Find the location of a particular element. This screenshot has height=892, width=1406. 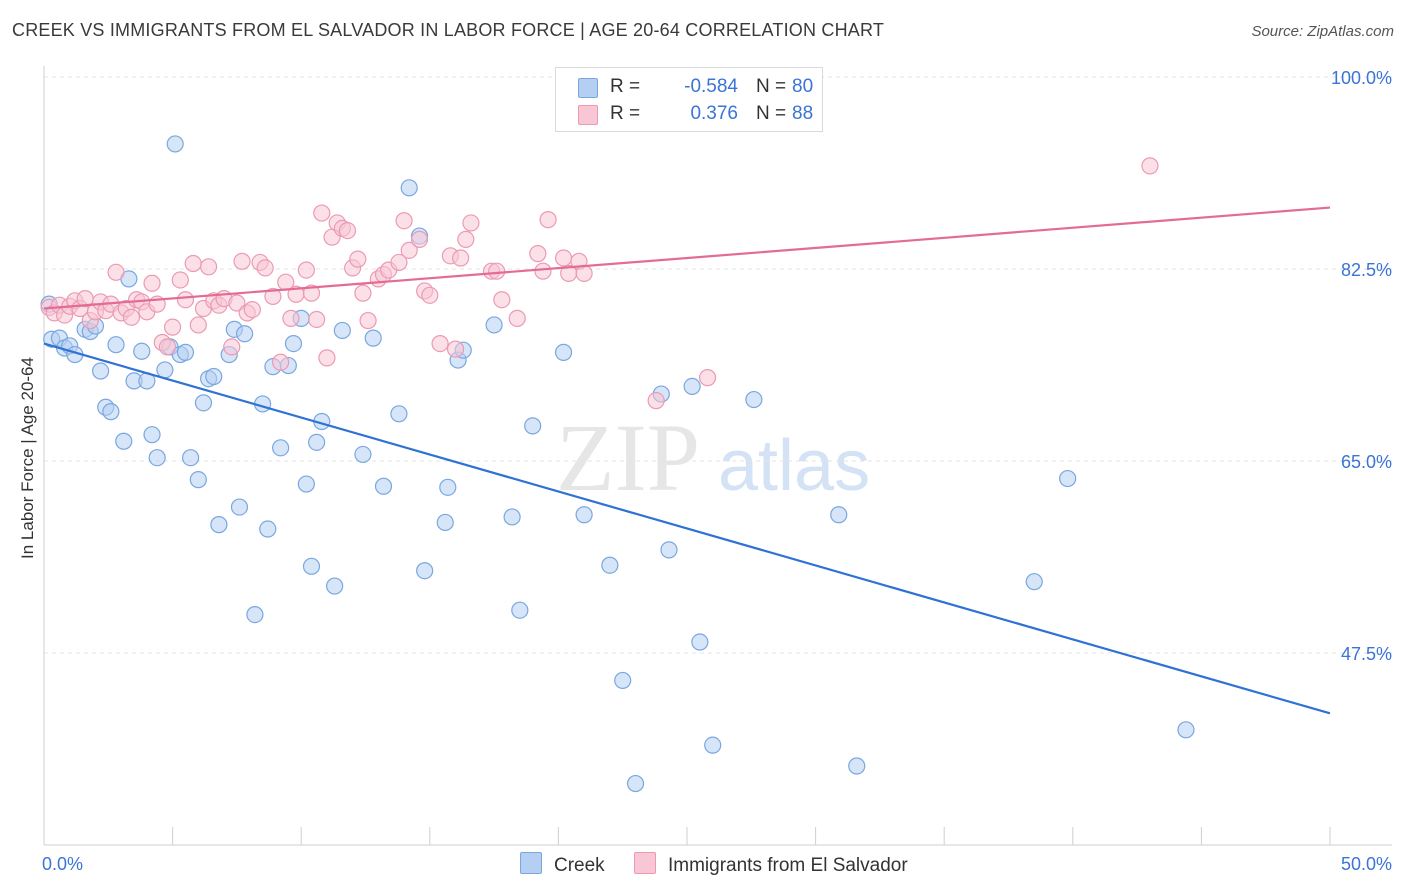

legend-label: Immigrants from El Salvador is located at coordinates (788, 865).